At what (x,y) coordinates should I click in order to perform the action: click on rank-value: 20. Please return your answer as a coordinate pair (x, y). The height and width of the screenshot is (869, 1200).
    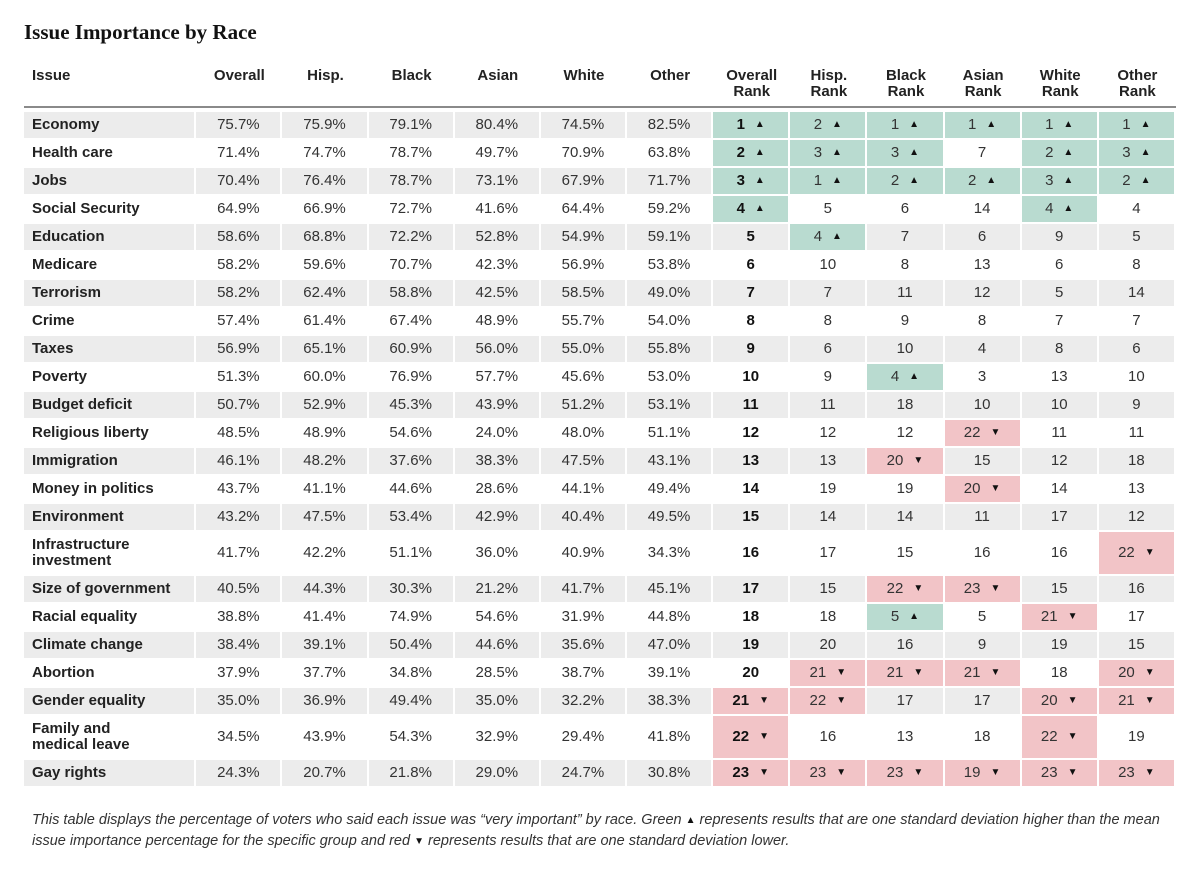
    Looking at the image, I should click on (751, 672).